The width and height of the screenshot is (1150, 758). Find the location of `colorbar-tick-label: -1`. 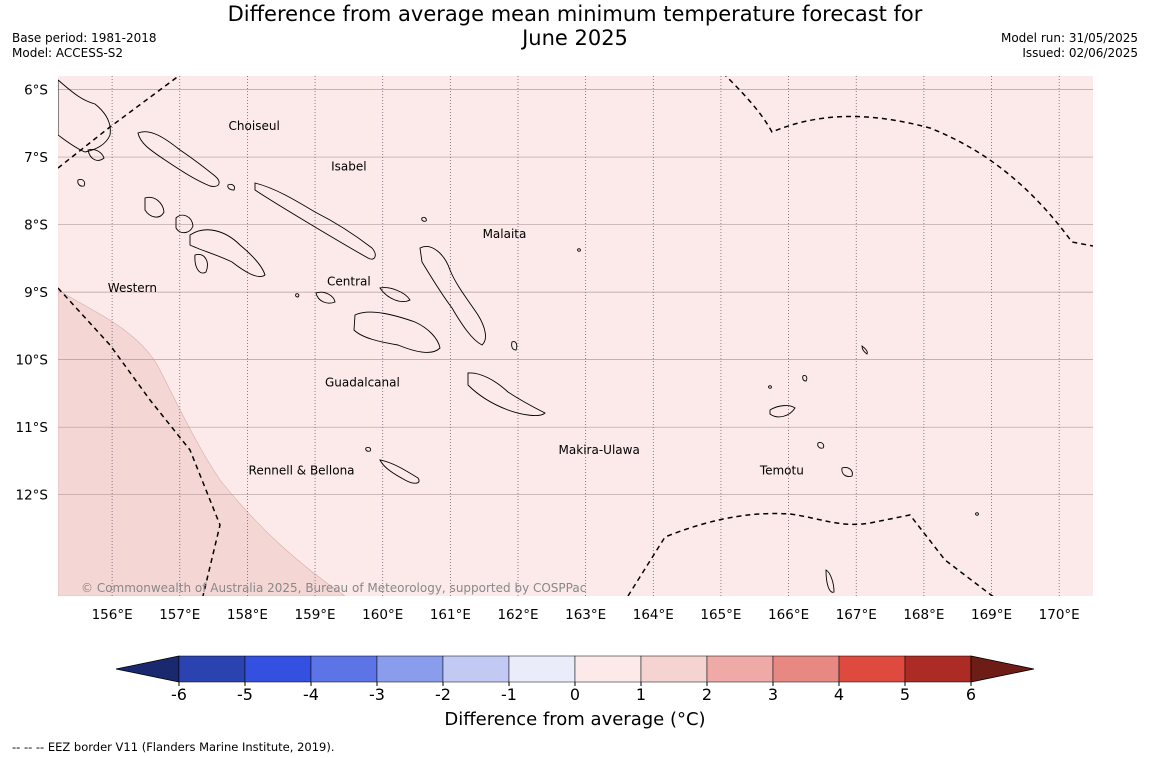

colorbar-tick-label: -1 is located at coordinates (509, 692).